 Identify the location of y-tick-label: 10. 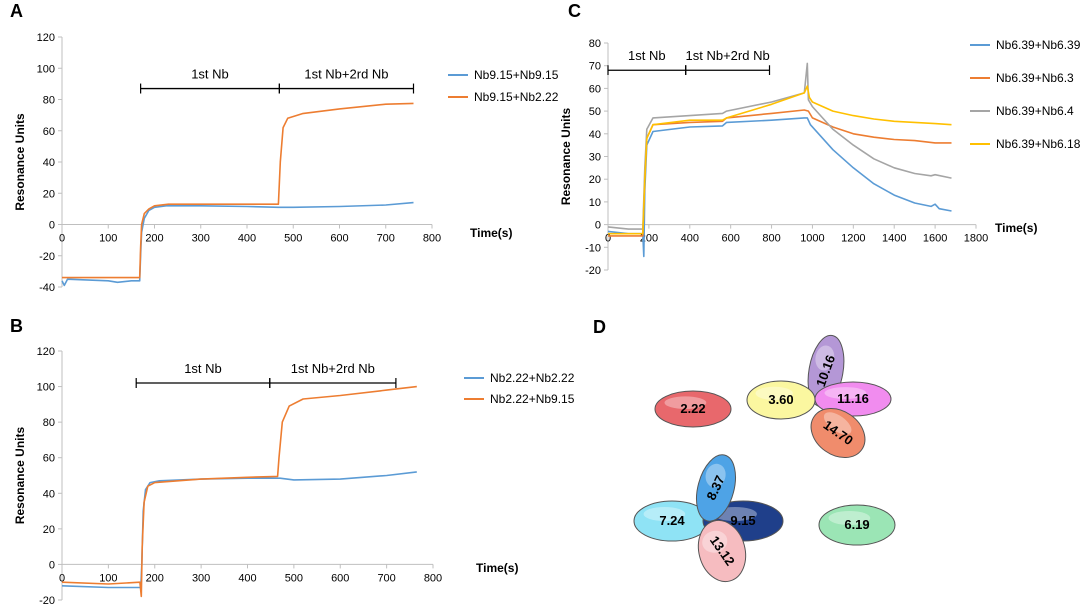
(595, 203).